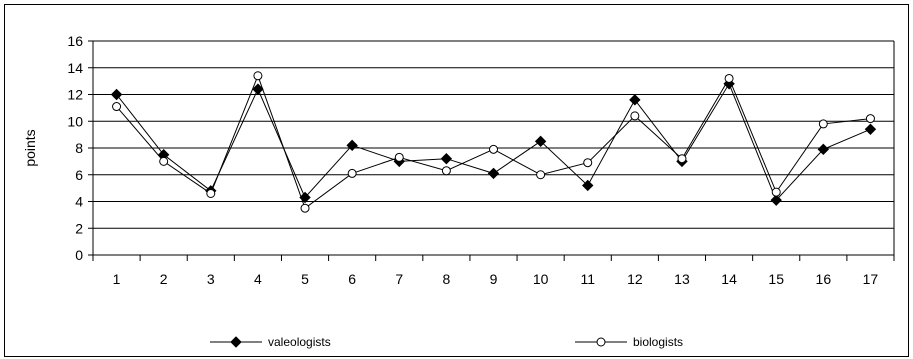 The image size is (913, 359). Describe the element at coordinates (258, 279) in the screenshot. I see `x-tick-label-4: 4` at that location.